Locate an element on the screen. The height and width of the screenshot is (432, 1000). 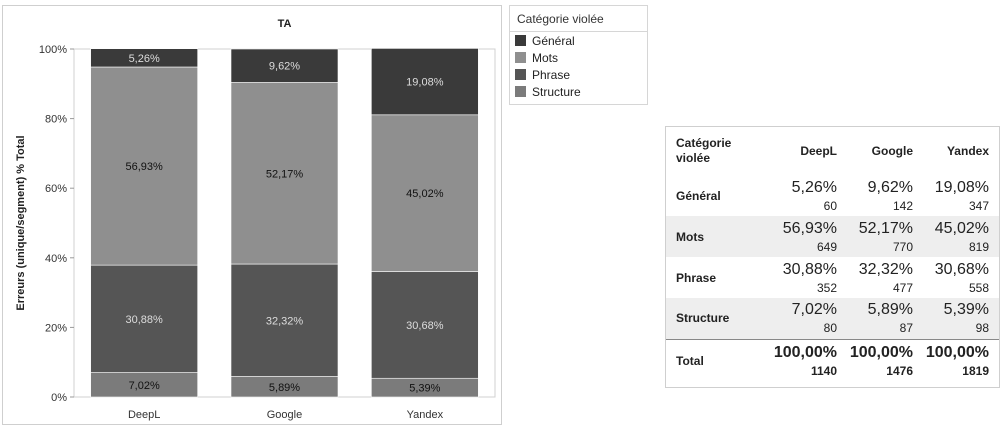
x-tick-label: Google is located at coordinates (284, 415).